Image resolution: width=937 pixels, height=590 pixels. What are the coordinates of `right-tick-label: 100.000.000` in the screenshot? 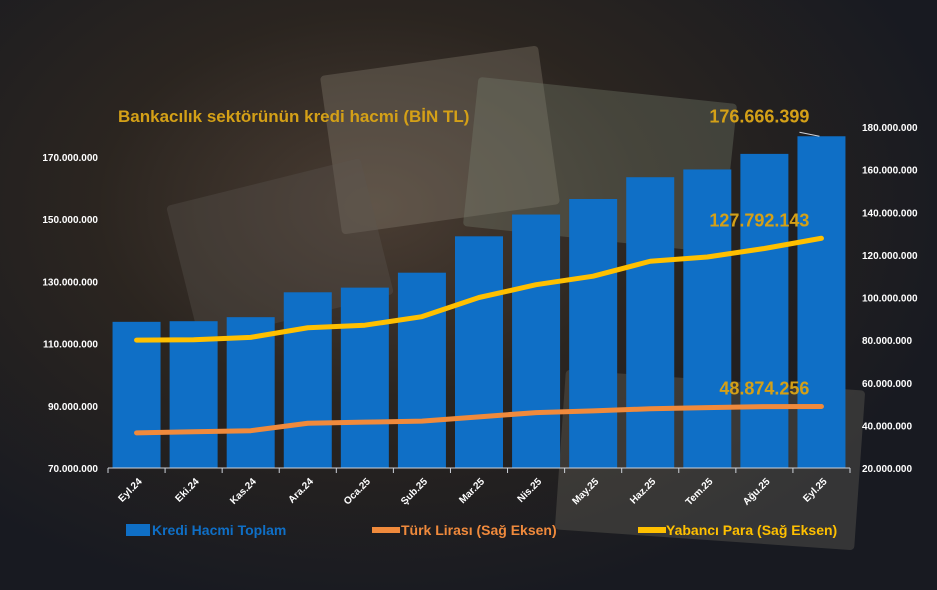 It's located at (890, 299).